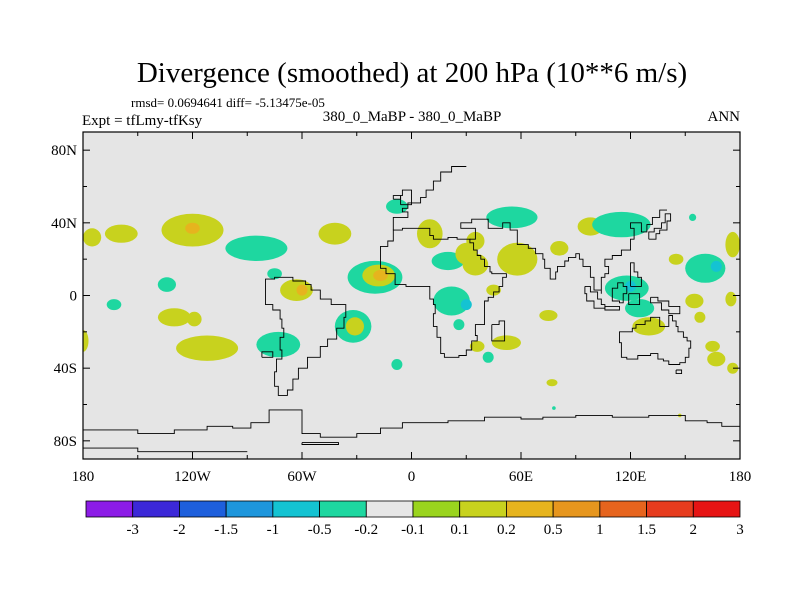 The height and width of the screenshot is (600, 800). What do you see at coordinates (600, 530) in the screenshot?
I see `colorbar-label: 1` at bounding box center [600, 530].